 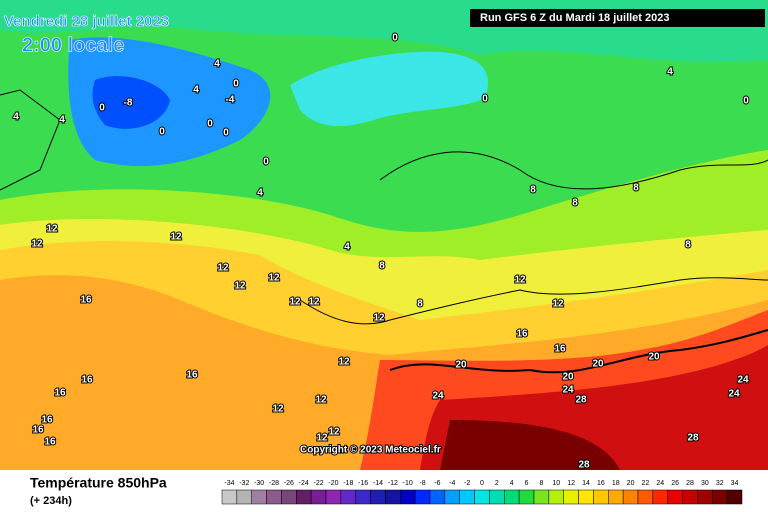 What do you see at coordinates (720, 483) in the screenshot?
I see `scale-label: 32` at bounding box center [720, 483].